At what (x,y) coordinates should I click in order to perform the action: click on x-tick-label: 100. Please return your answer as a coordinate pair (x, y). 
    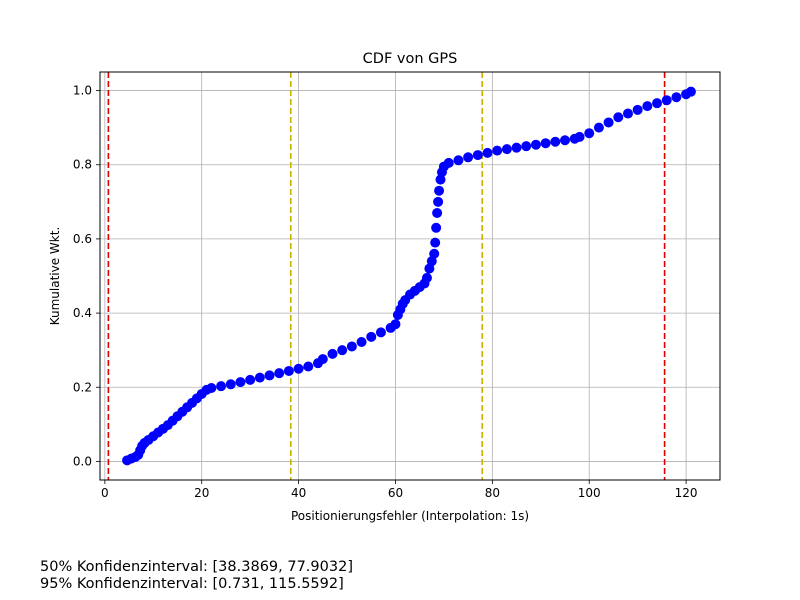
    Looking at the image, I should click on (589, 493).